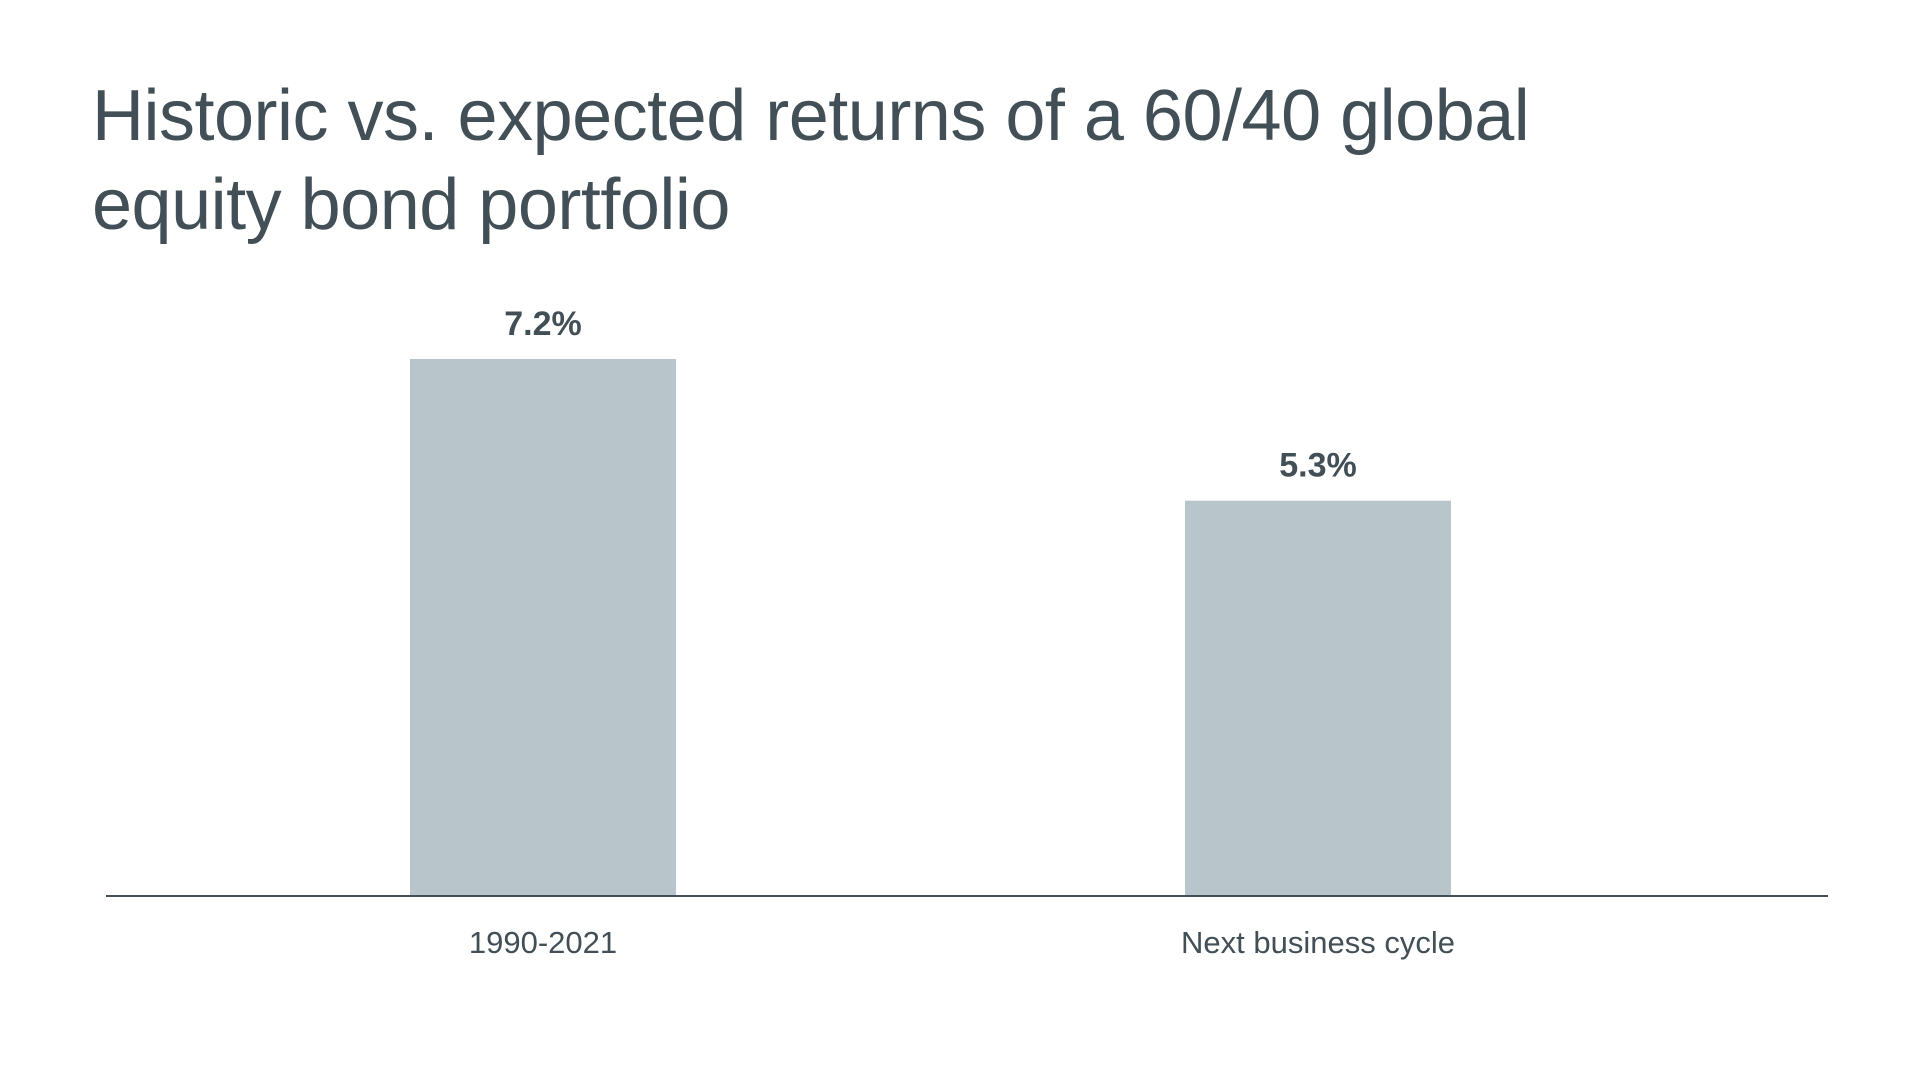  I want to click on value-labels-group: 7.2% 5.3%, so click(930, 395).